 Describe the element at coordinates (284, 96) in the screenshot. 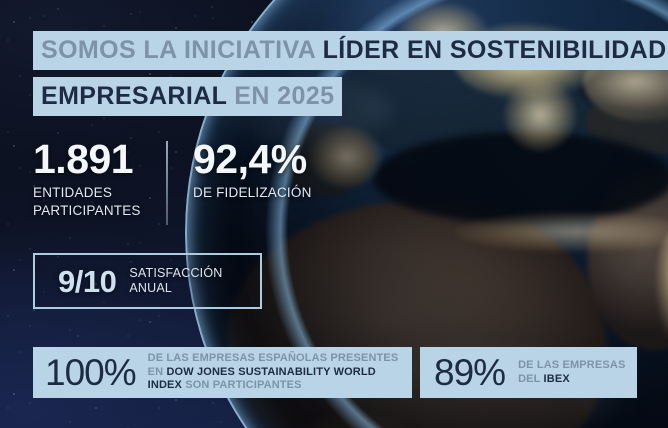

I see `headline-line-2-soft: EN 2025` at that location.